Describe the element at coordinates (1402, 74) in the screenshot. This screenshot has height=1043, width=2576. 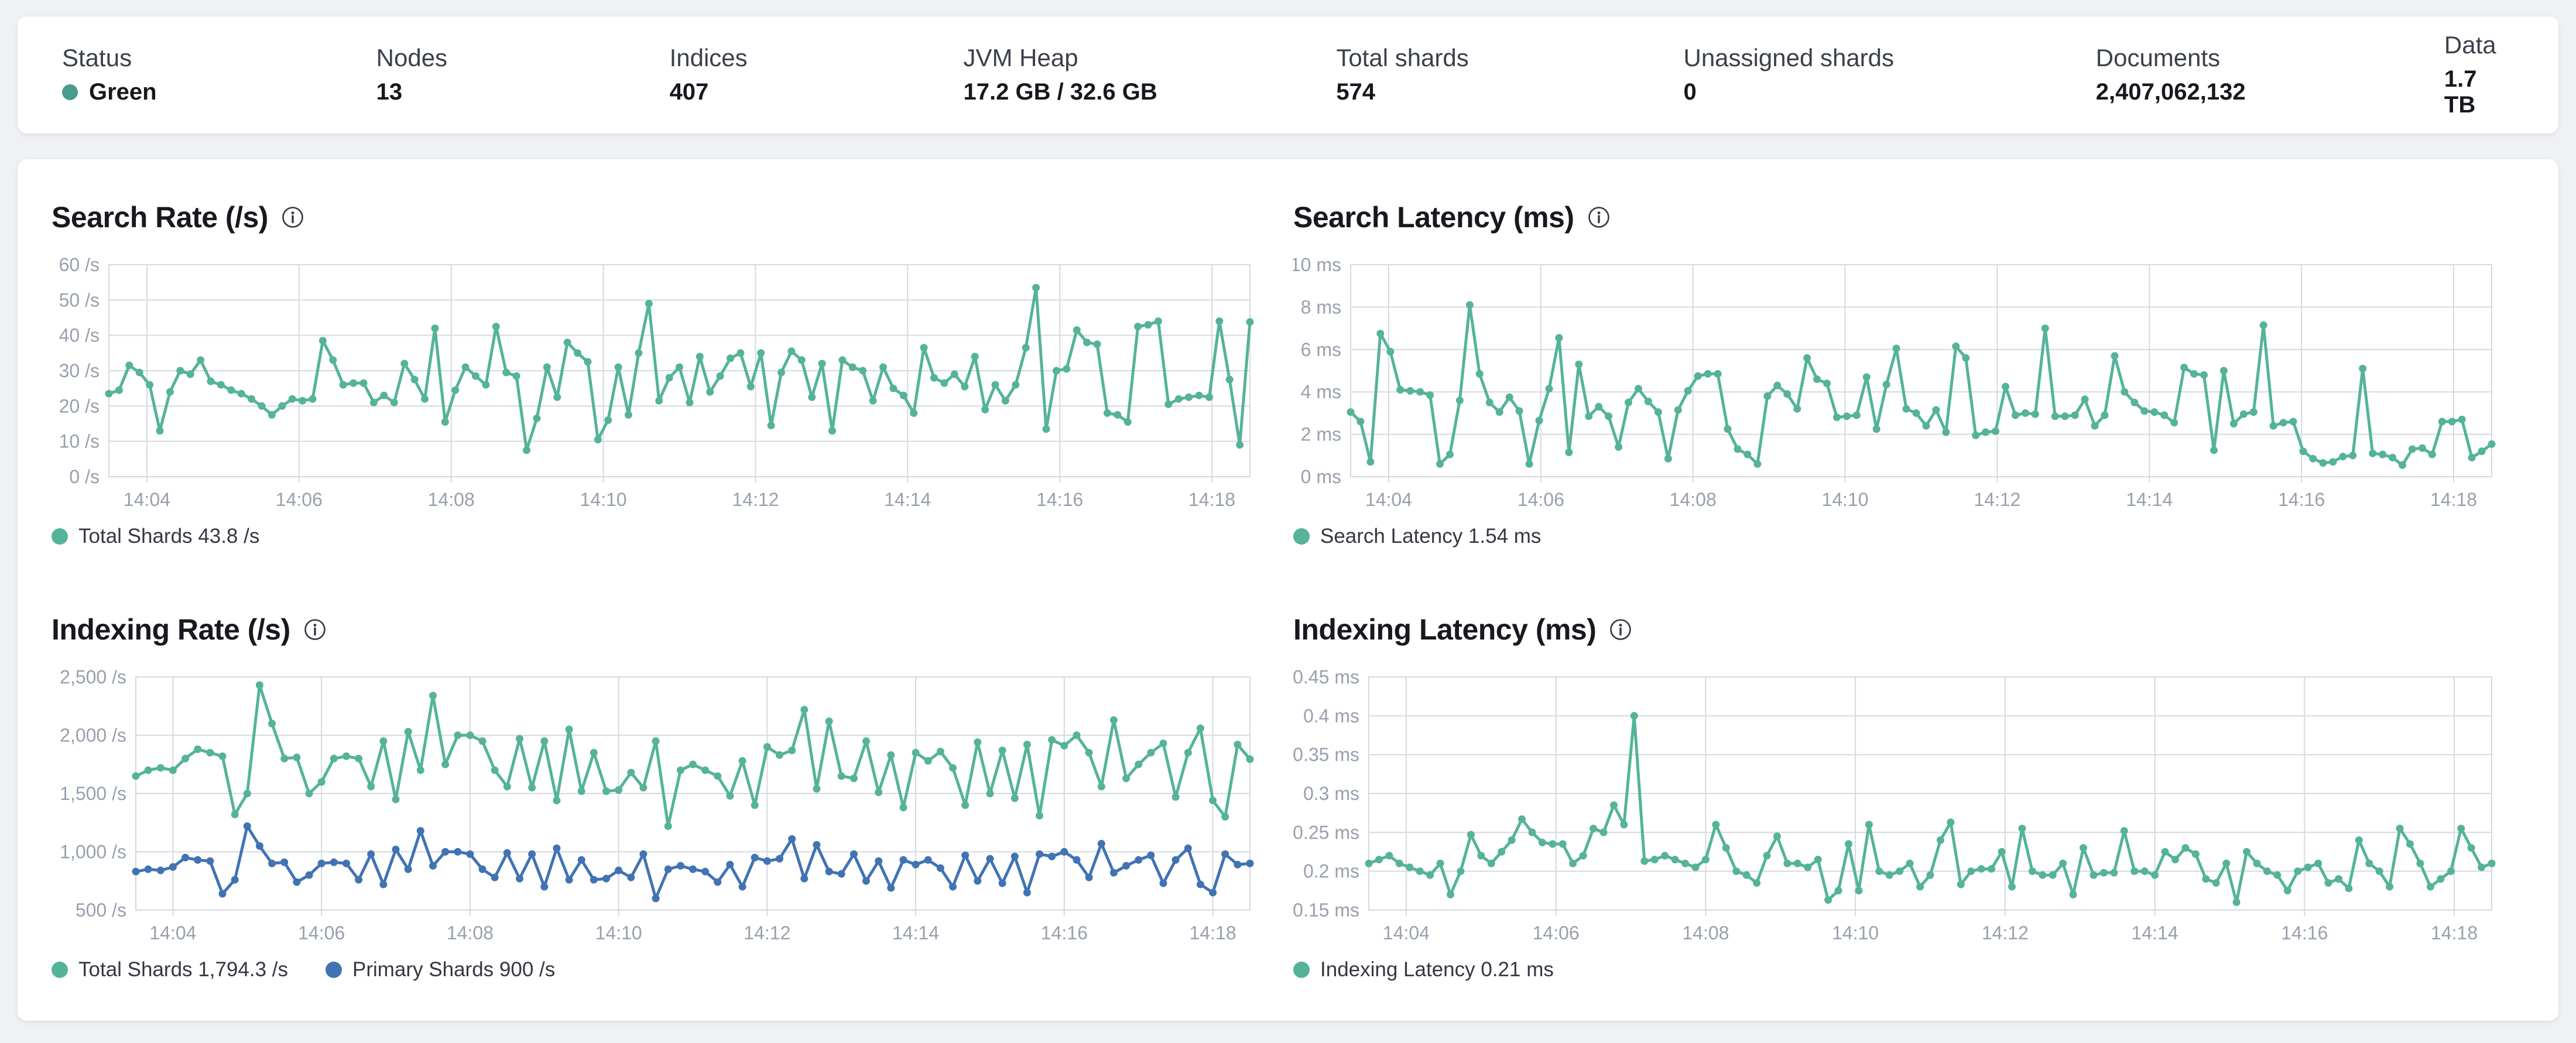
I see `stat-total-shards: Total shards 574` at that location.